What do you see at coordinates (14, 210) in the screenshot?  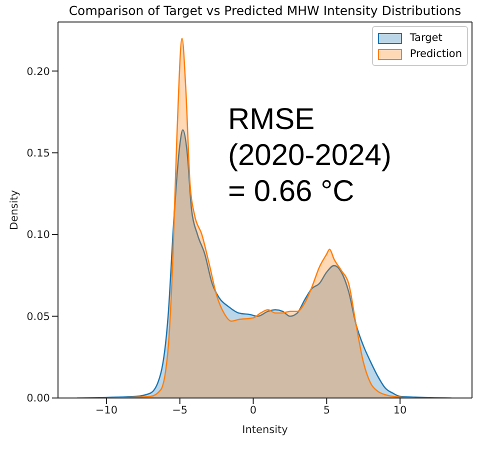 I see `y-axis-title: Density` at bounding box center [14, 210].